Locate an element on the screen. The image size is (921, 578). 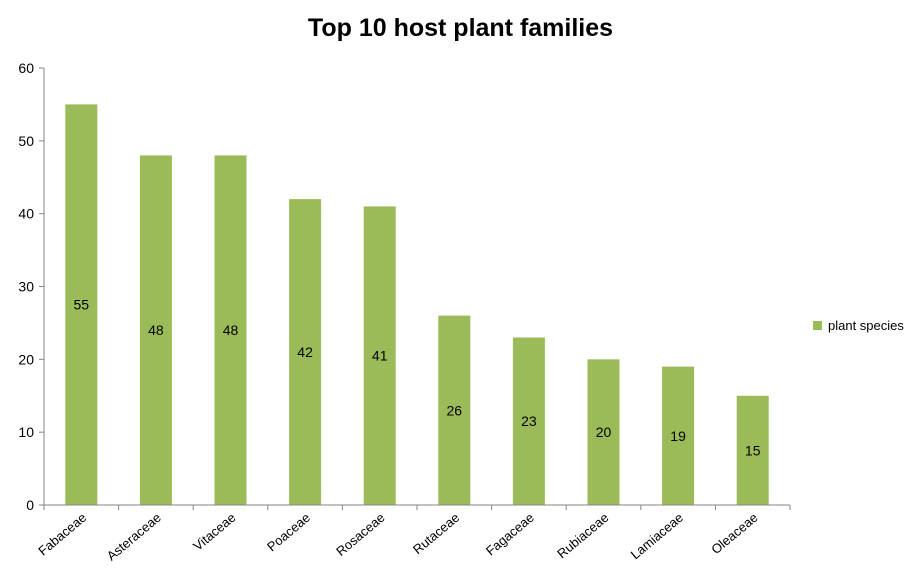
legend: plant species is located at coordinates (858, 325).